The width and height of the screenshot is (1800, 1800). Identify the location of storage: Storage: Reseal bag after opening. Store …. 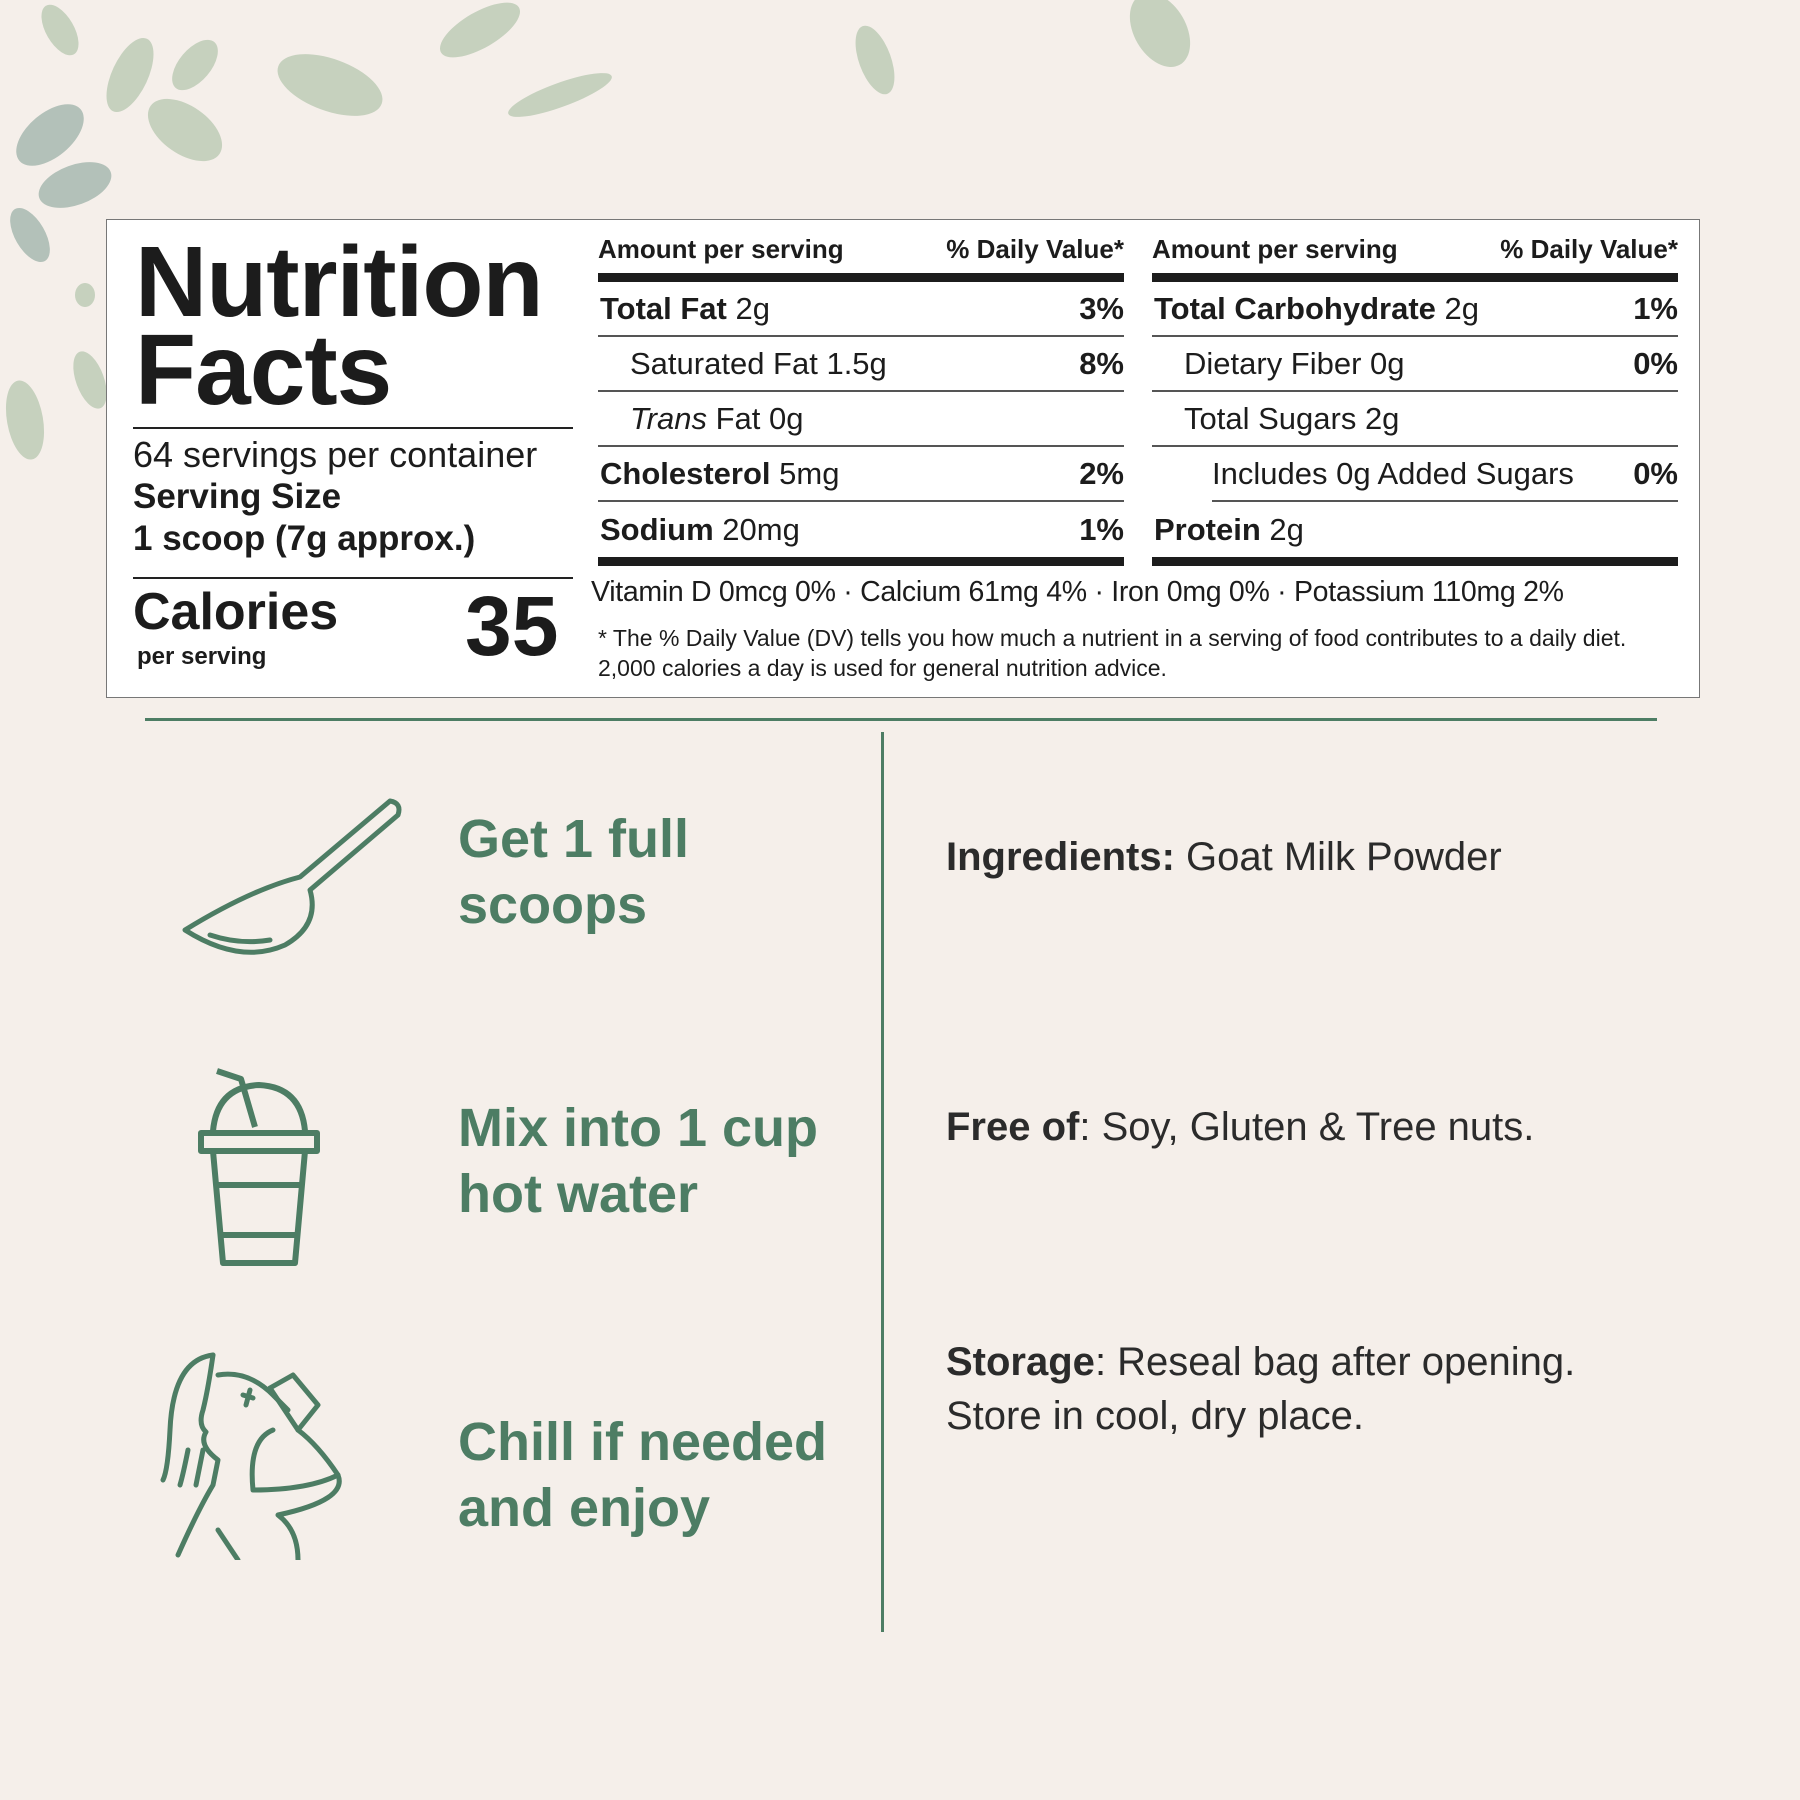
(1260, 1389).